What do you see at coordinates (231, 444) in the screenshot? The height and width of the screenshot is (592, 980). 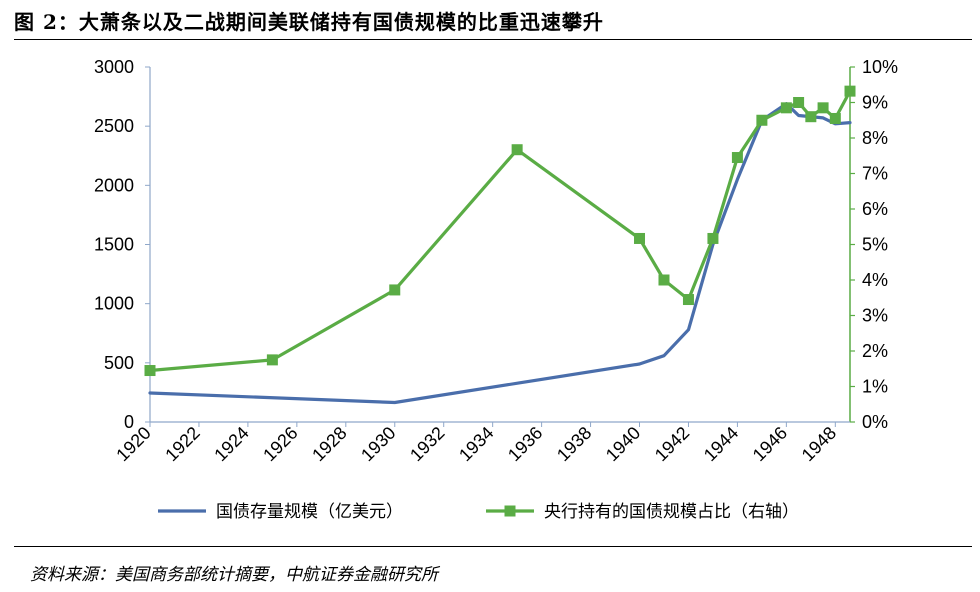 I see `x-tick-label: 1924` at bounding box center [231, 444].